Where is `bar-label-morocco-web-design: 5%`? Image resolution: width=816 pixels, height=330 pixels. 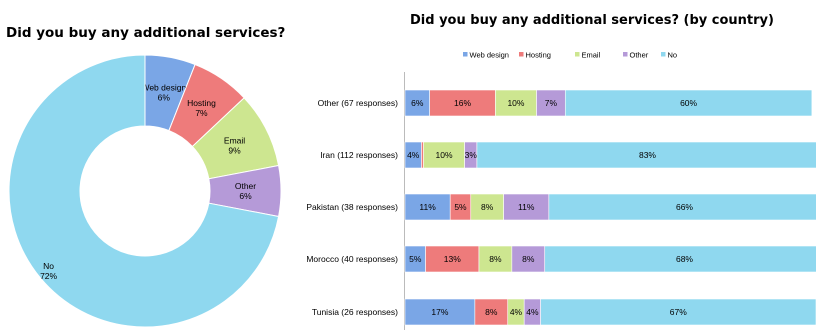 bar-label-morocco-web-design: 5% is located at coordinates (415, 259).